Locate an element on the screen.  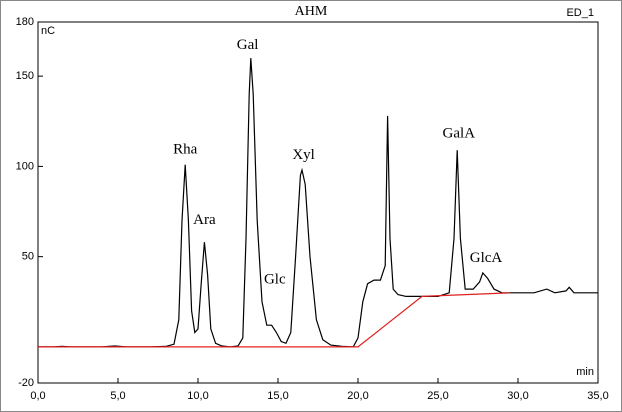
y-tick-label: -20 is located at coordinates (26, 383).